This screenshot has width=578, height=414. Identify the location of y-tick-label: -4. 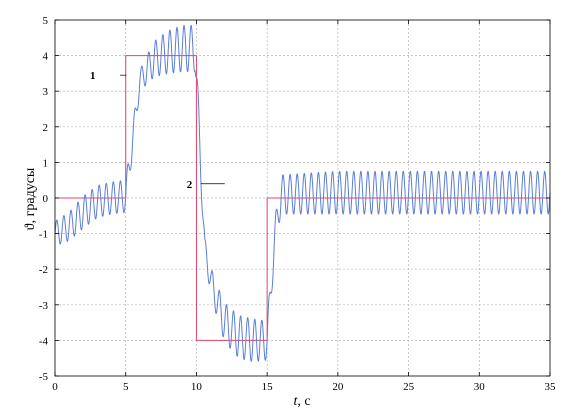
(44, 341).